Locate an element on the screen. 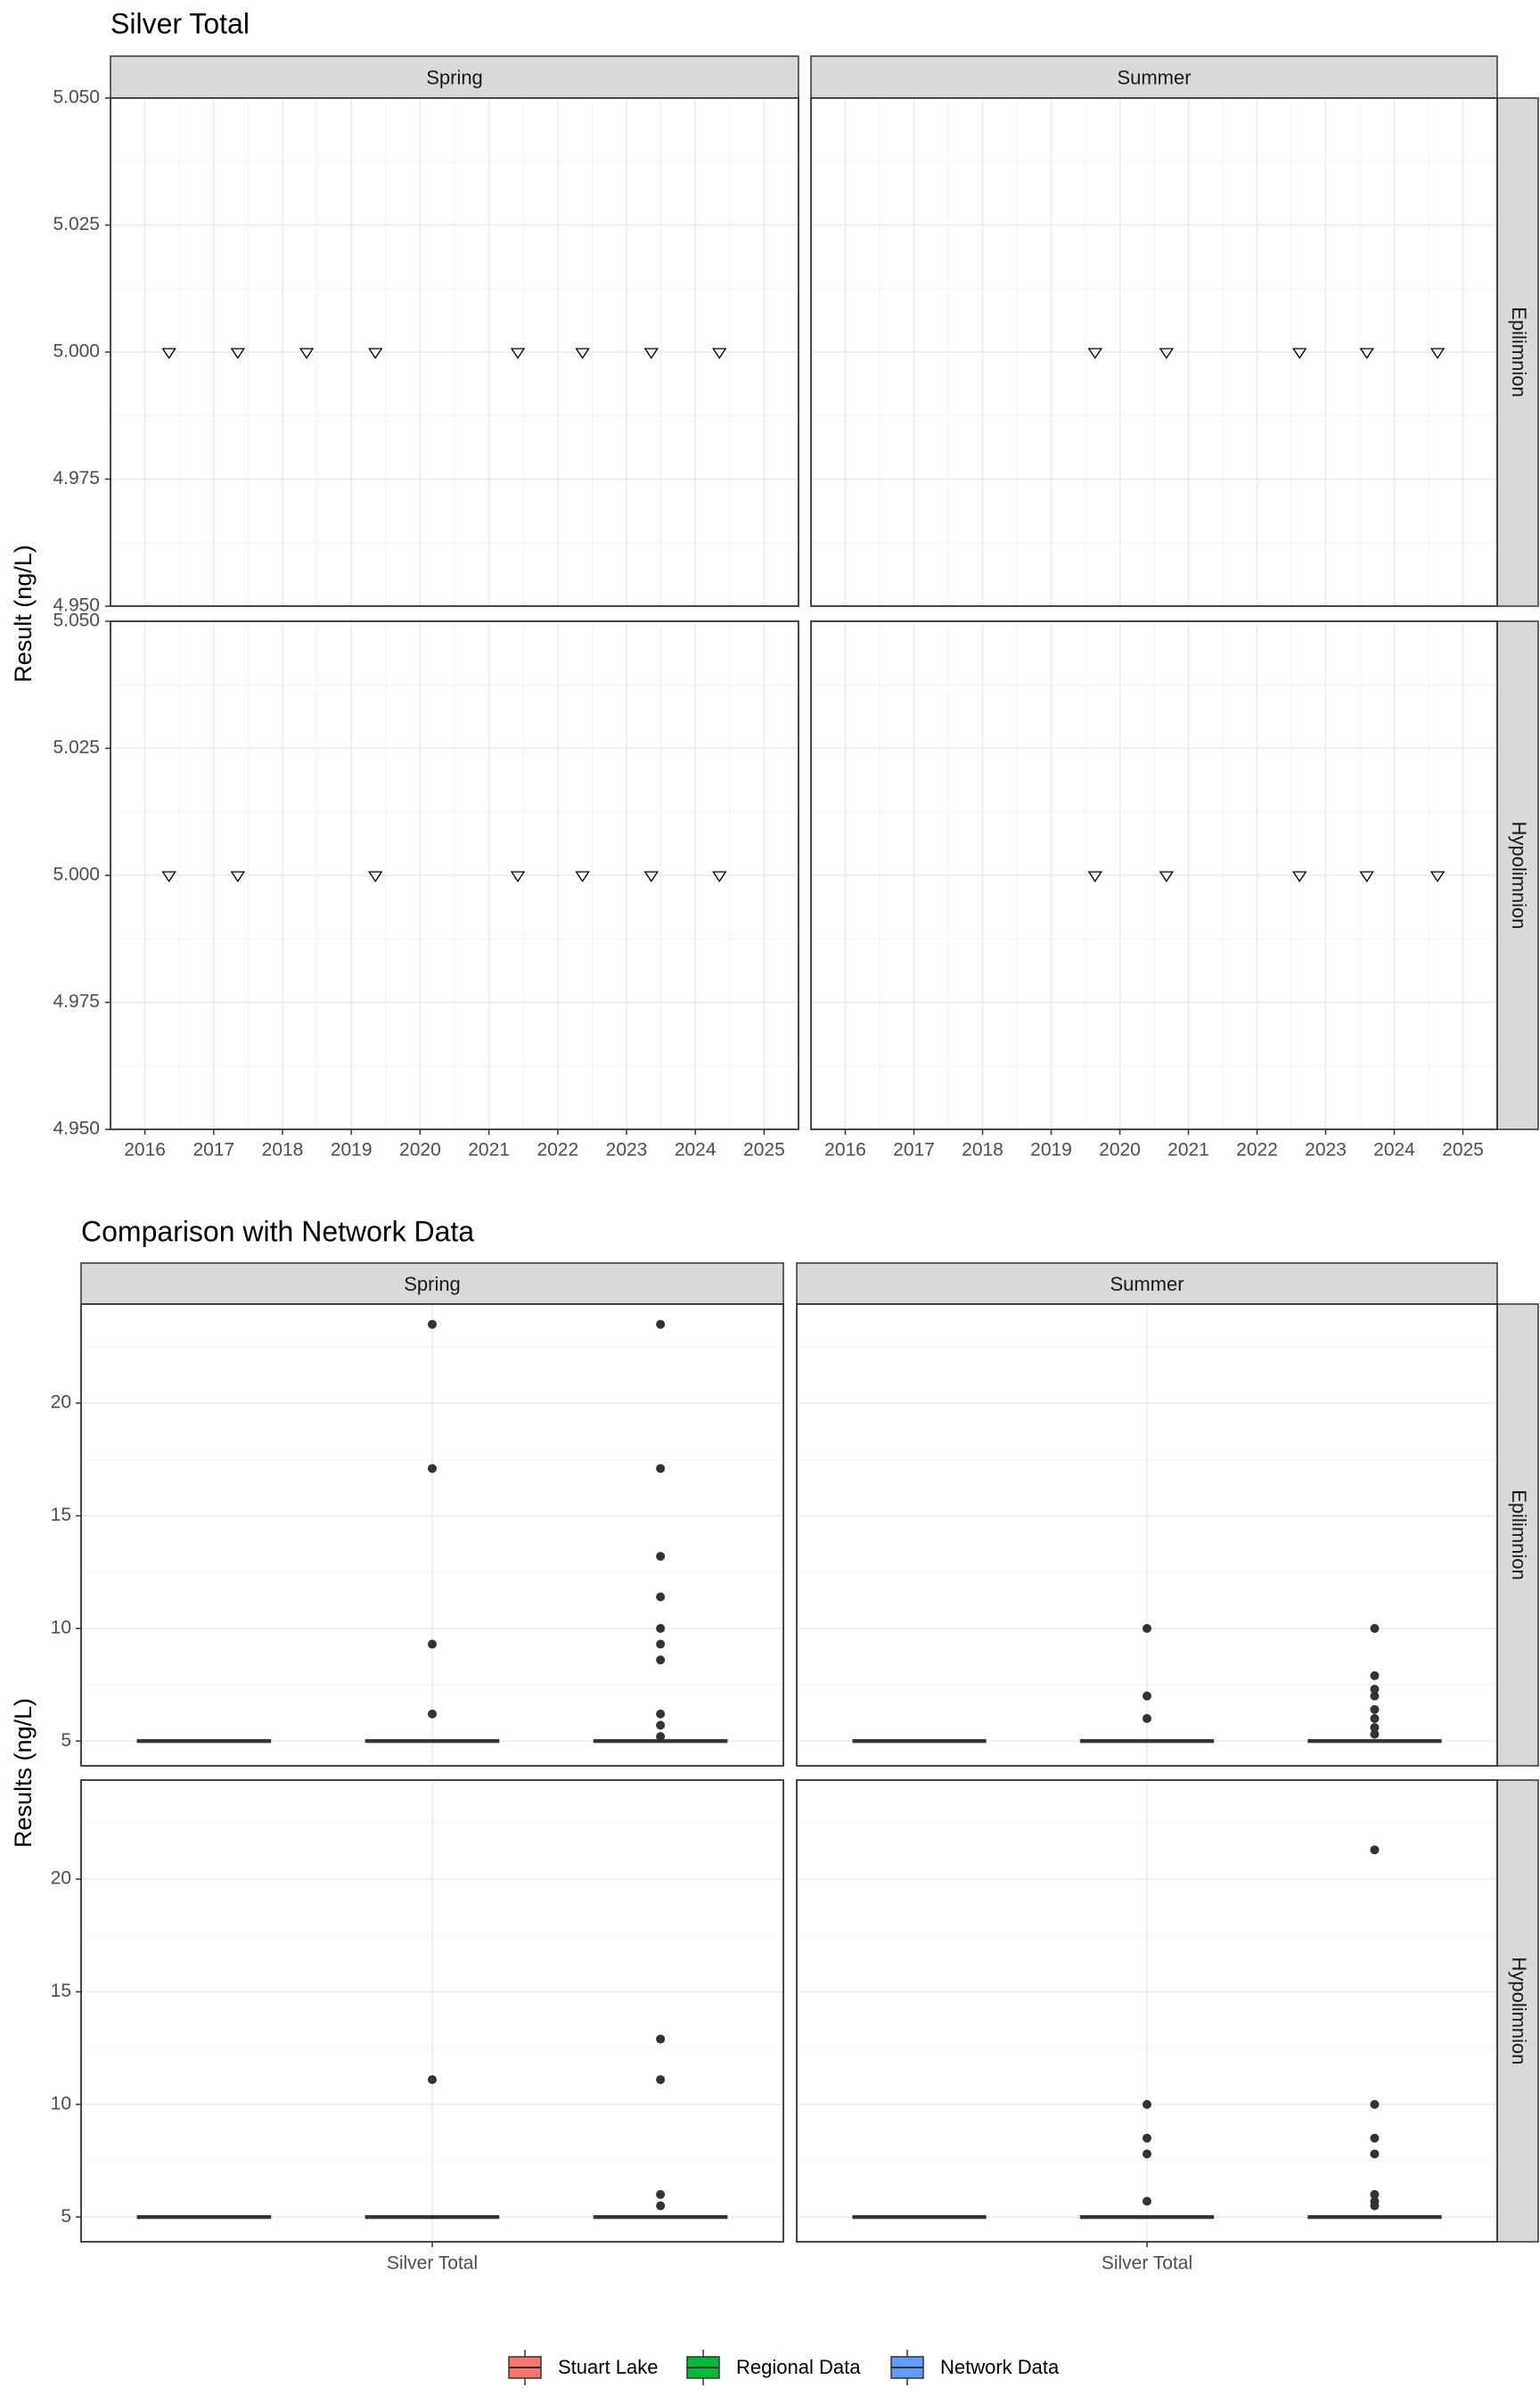  col-strip-label: Spring is located at coordinates (454, 77).